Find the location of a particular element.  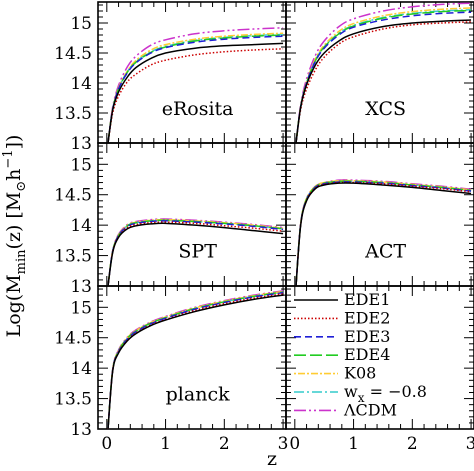

legend-entry-ede2-label: EDE2 is located at coordinates (367, 317).